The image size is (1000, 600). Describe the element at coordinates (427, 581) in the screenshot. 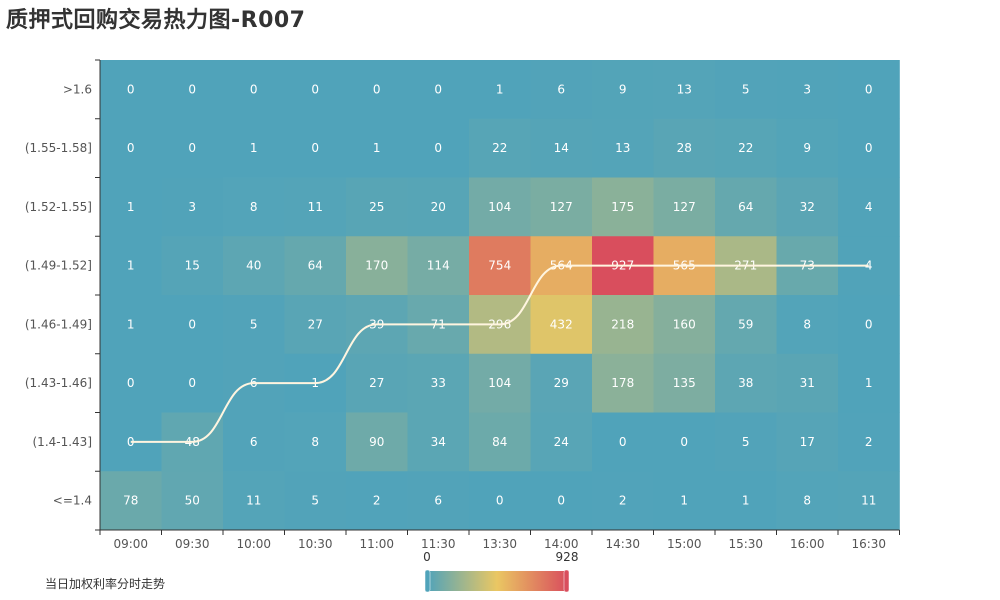

I see `visual-map-handle-min` at that location.